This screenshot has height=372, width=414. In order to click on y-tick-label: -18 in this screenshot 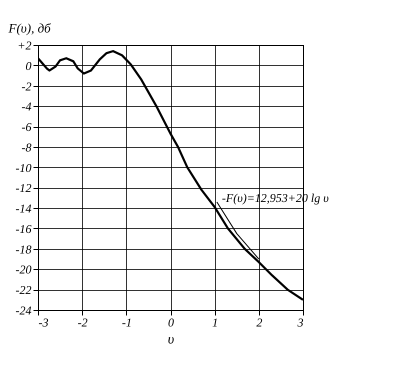, I will do `click(24, 249)`.